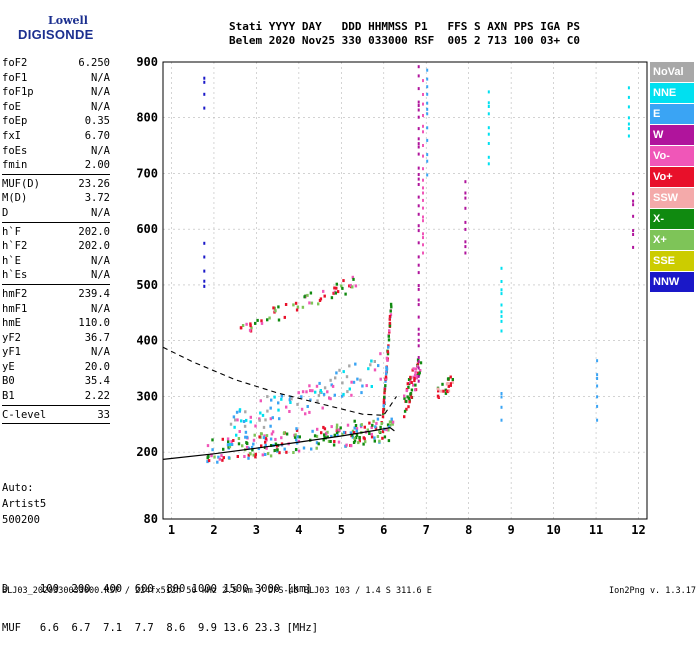  I want to click on param-name: B0, so click(8, 381).